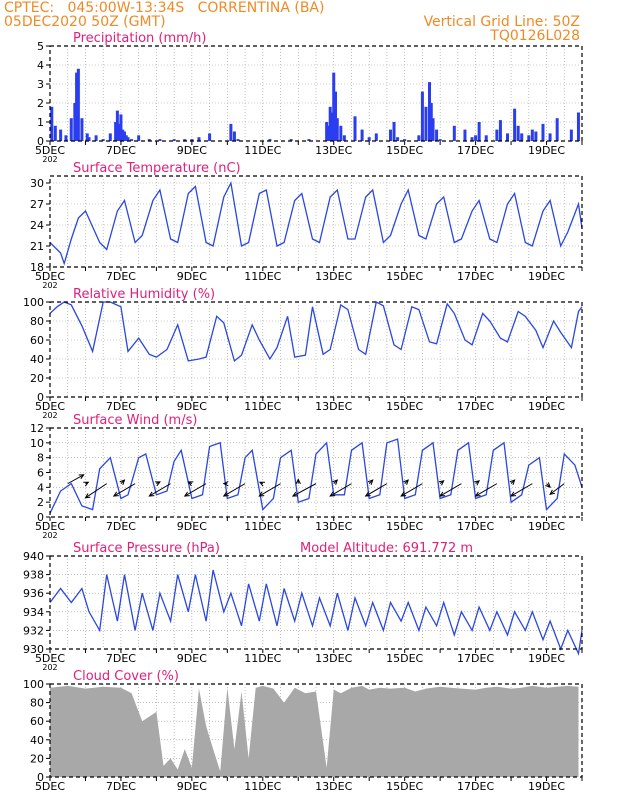 The height and width of the screenshot is (800, 618). What do you see at coordinates (37, 740) in the screenshot?
I see `y-tick-label: 40` at bounding box center [37, 740].